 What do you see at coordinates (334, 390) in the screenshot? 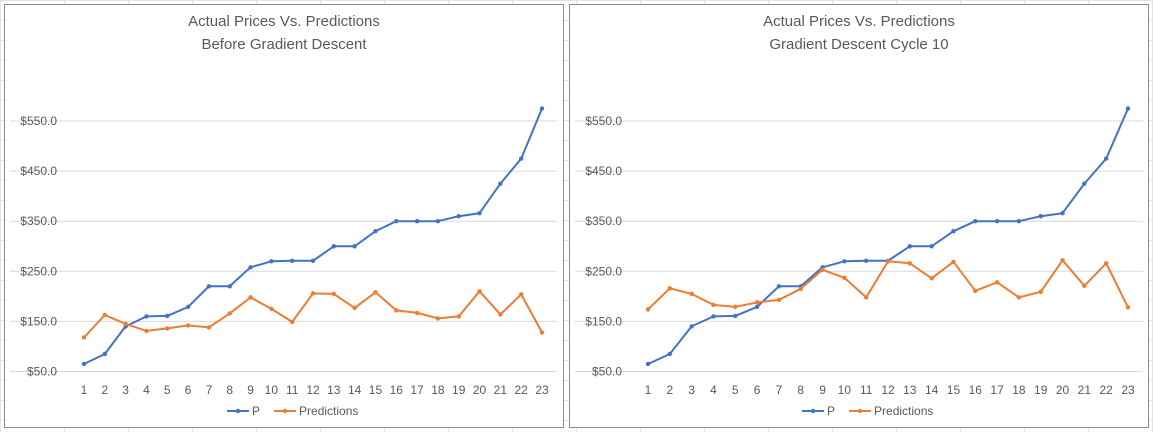
I see `x-tick-label: 13` at bounding box center [334, 390].